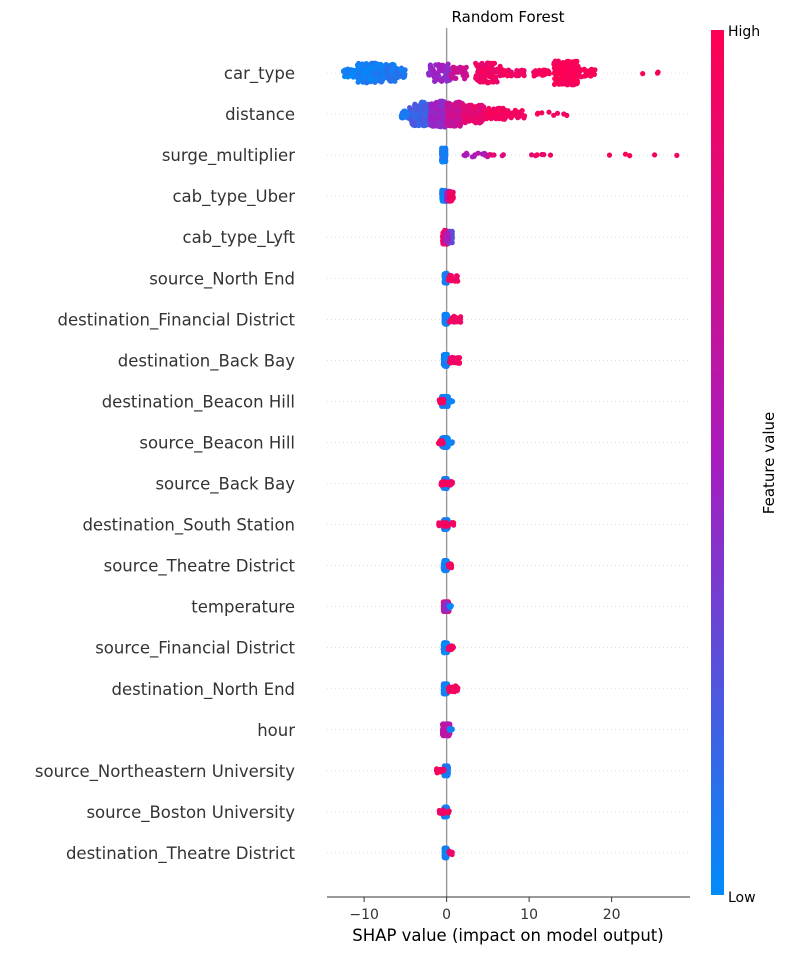 Image resolution: width=788 pixels, height=954 pixels. Describe the element at coordinates (188, 526) in the screenshot. I see `feature-label: destination_South Station` at that location.